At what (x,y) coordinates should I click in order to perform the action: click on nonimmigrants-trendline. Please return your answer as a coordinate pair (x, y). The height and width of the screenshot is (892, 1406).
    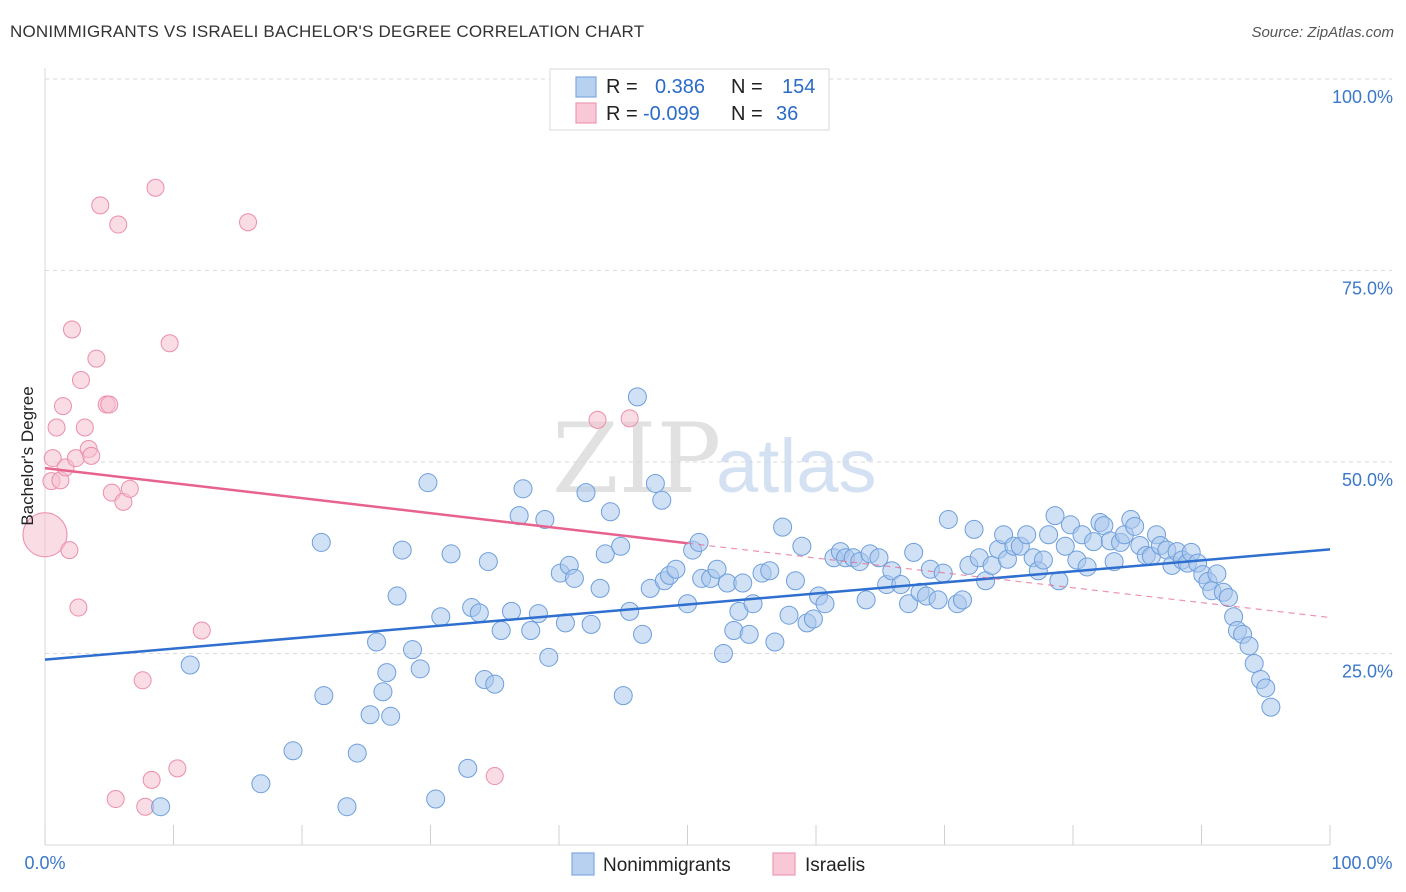
    Looking at the image, I should click on (687, 604).